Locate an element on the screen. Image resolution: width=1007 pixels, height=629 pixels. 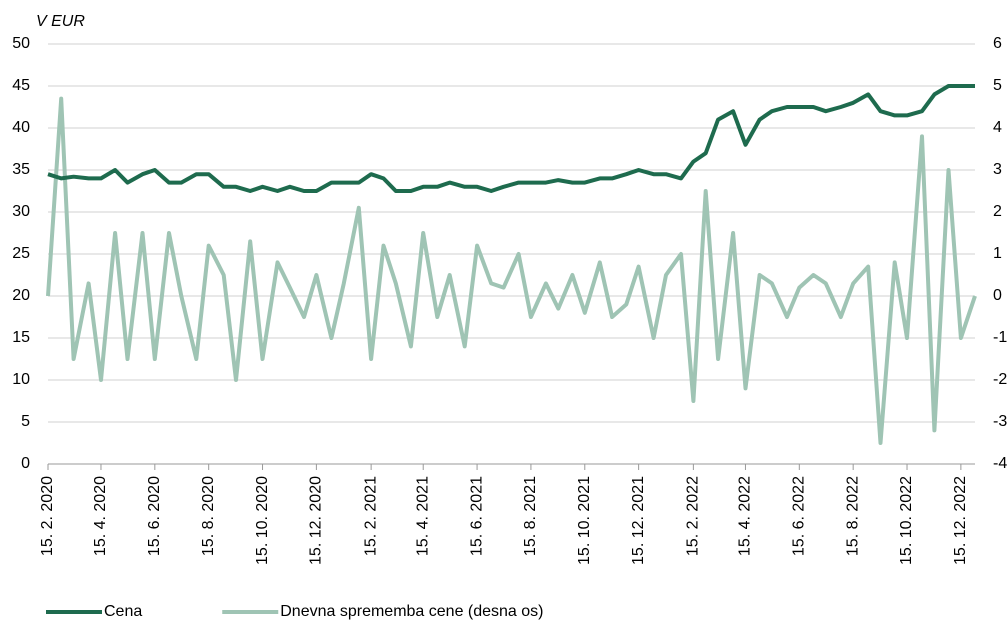
x-tick-label: 15. 4. 2022 is located at coordinates (745, 516).